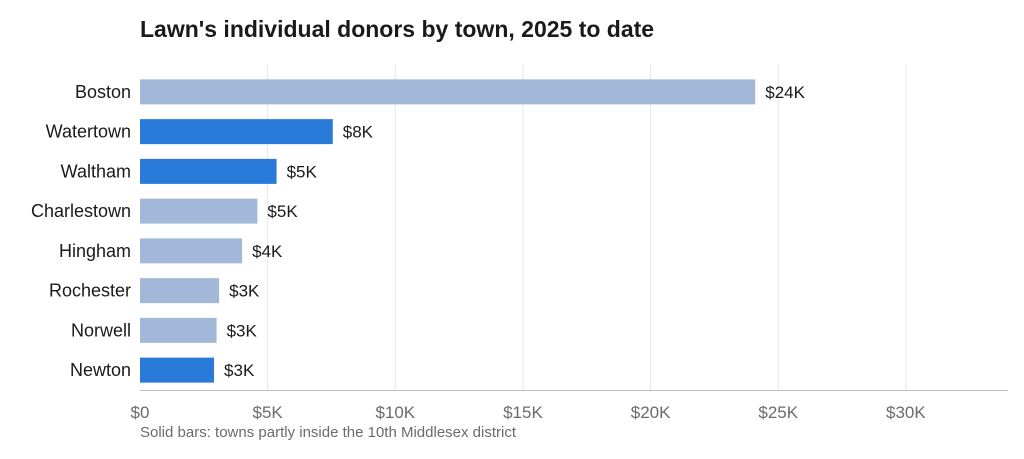 This screenshot has width=1024, height=459. What do you see at coordinates (95, 251) in the screenshot?
I see `category-label: Hingham` at bounding box center [95, 251].